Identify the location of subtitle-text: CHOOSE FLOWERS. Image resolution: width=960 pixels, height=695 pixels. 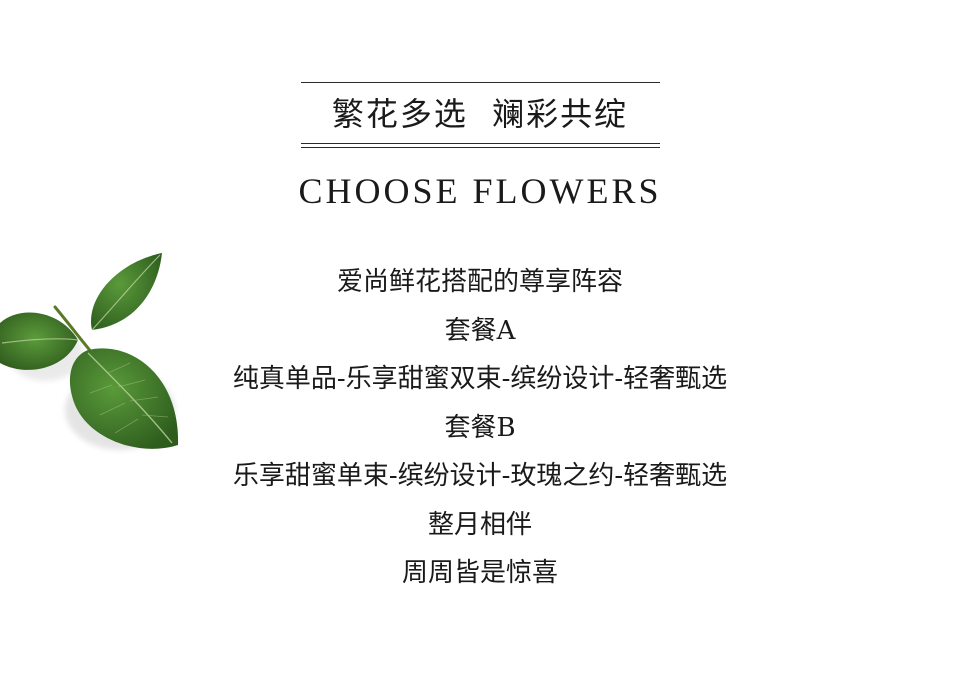
(480, 191).